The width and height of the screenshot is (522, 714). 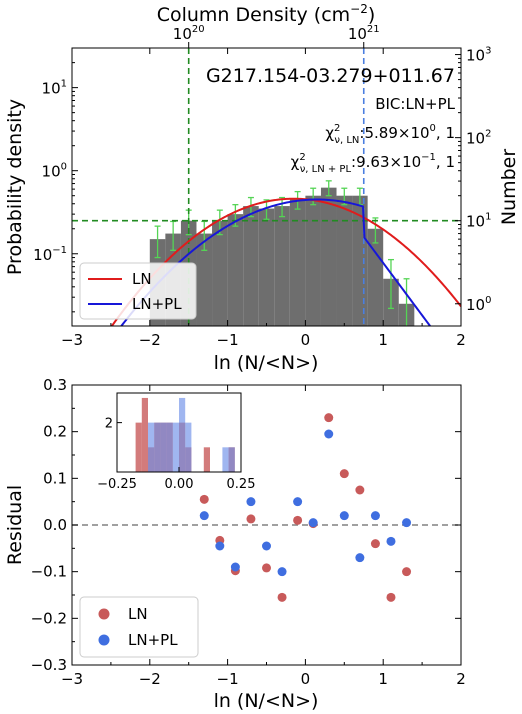 I want to click on column-density-tick-label: 1021, so click(x=364, y=33).